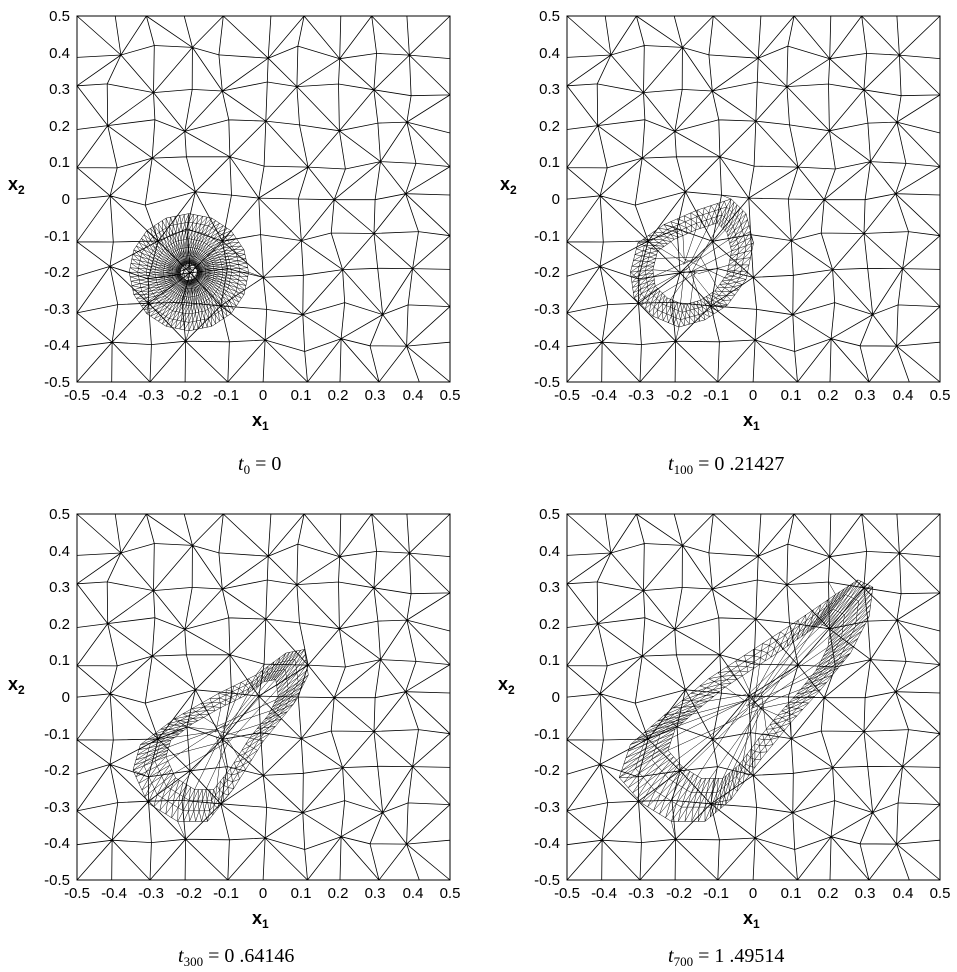  I want to click on panel-3-ytick: -0.5, so click(57, 880).